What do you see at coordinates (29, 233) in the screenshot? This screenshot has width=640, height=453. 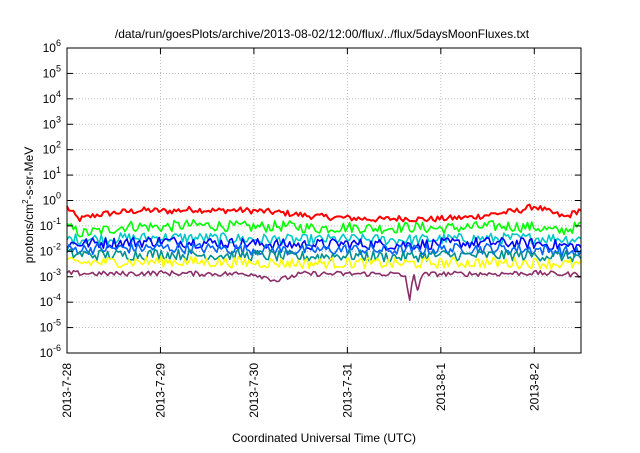 I see `y-axis-label-main: protons/cm` at bounding box center [29, 233].